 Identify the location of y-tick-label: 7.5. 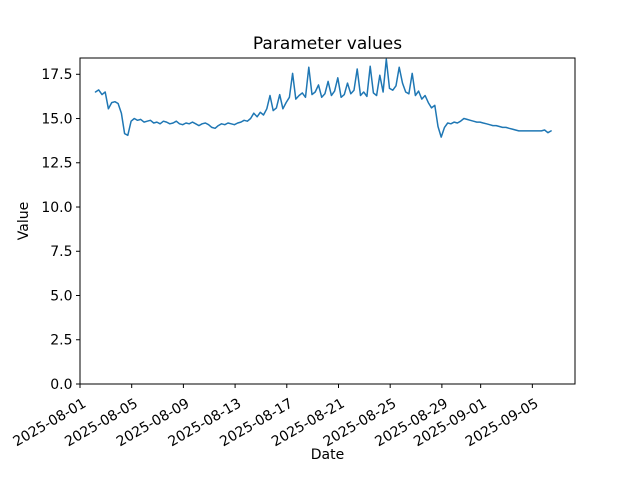
(61, 252).